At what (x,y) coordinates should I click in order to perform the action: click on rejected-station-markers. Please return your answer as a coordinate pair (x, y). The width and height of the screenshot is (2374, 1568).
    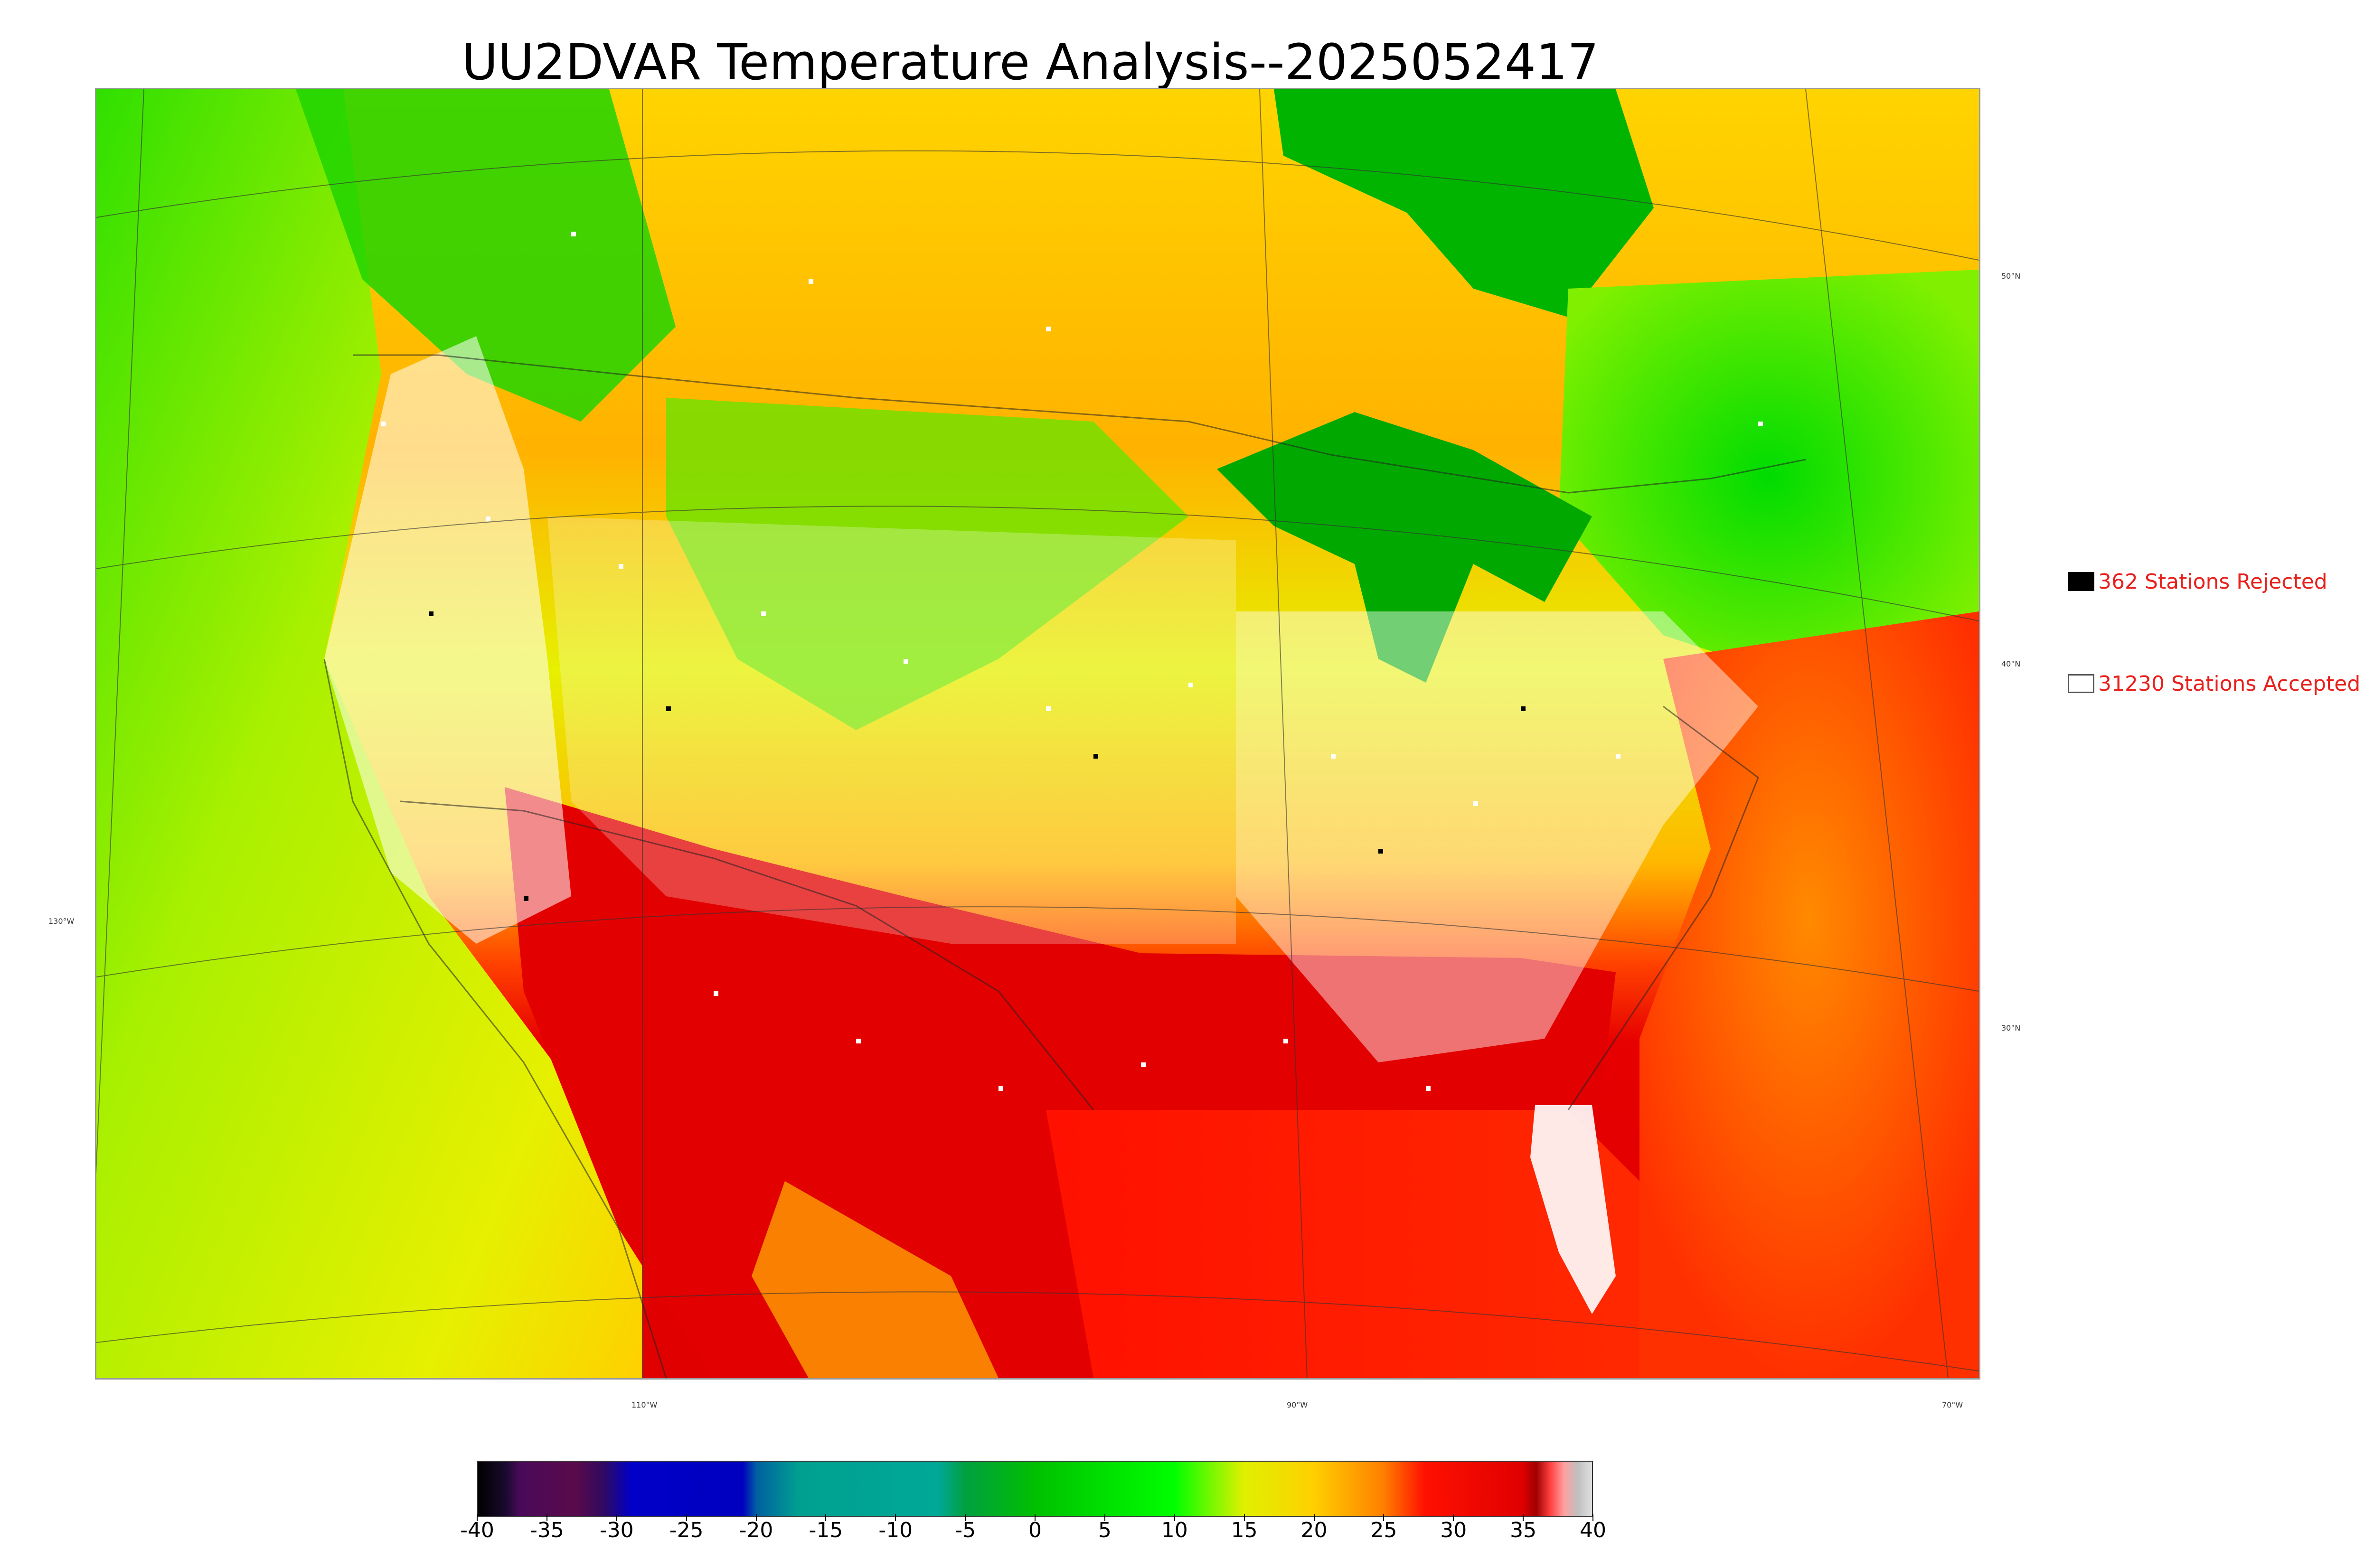
    Looking at the image, I should click on (977, 756).